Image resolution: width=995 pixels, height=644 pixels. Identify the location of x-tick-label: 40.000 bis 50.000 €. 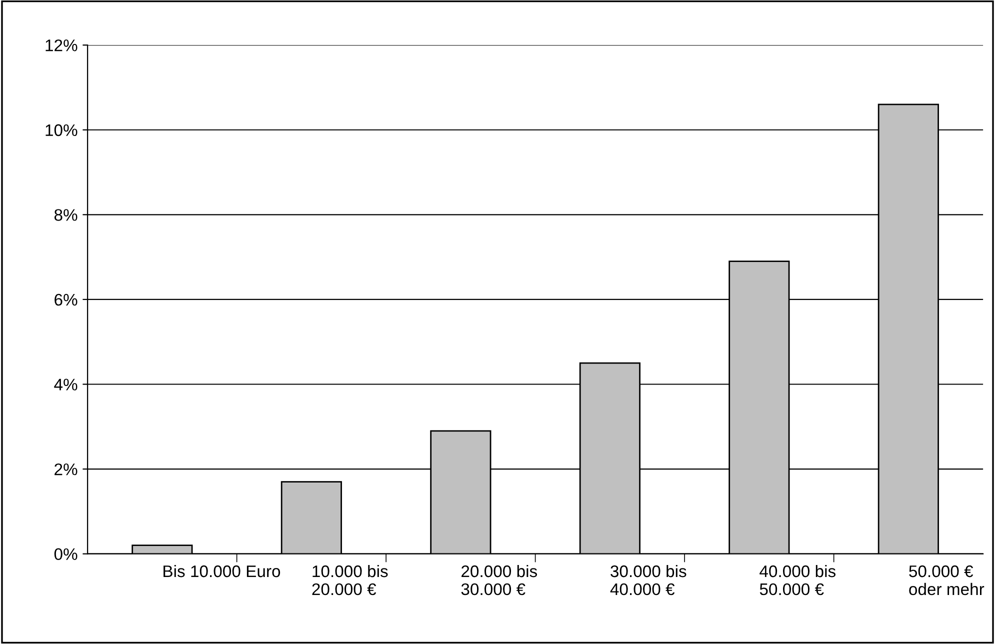
(798, 580).